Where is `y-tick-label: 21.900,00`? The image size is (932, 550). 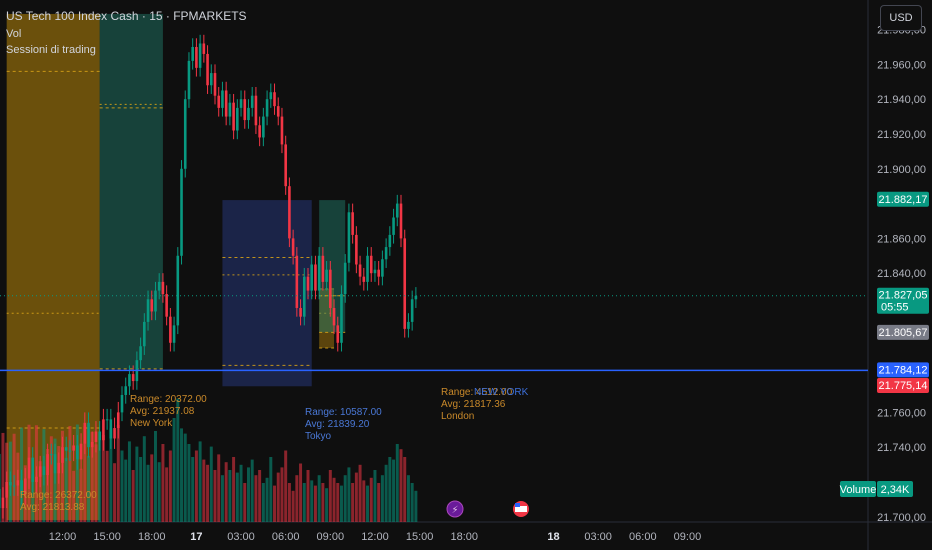 y-tick-label: 21.900,00 is located at coordinates (901, 170).